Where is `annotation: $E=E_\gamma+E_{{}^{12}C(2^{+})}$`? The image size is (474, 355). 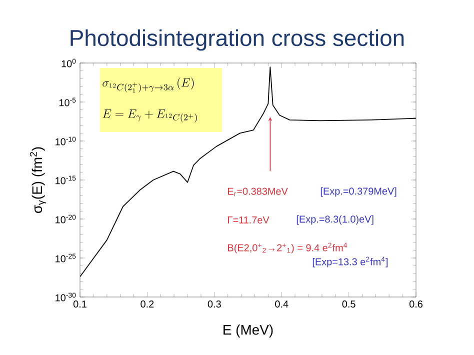 annotation: $E=E_\gamma+E_{{}^{12}C(2^{+})}$ is located at coordinates (149, 116).